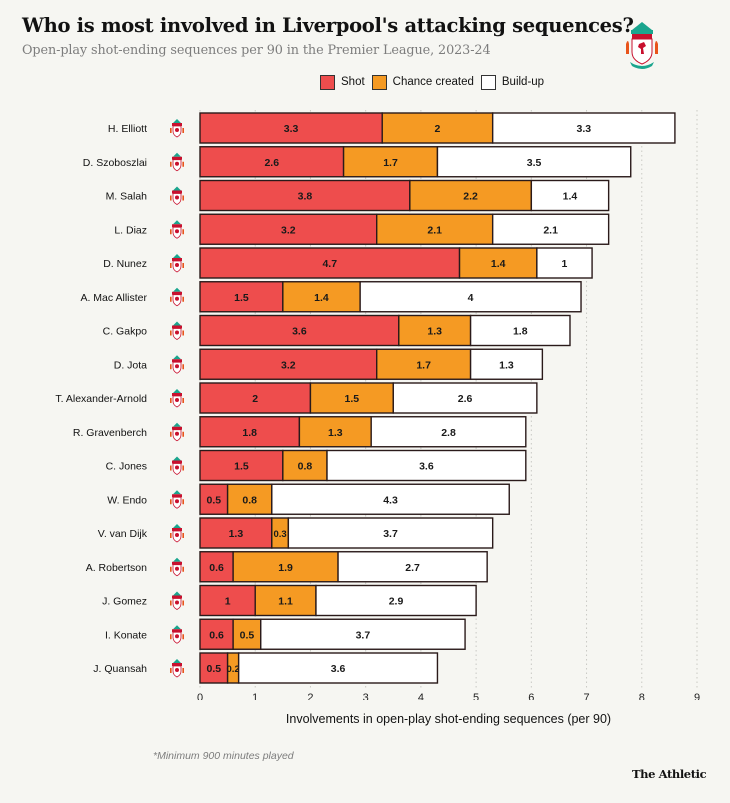 Image resolution: width=730 pixels, height=803 pixels. What do you see at coordinates (465, 399) in the screenshot?
I see `data-label: 2.6` at bounding box center [465, 399].